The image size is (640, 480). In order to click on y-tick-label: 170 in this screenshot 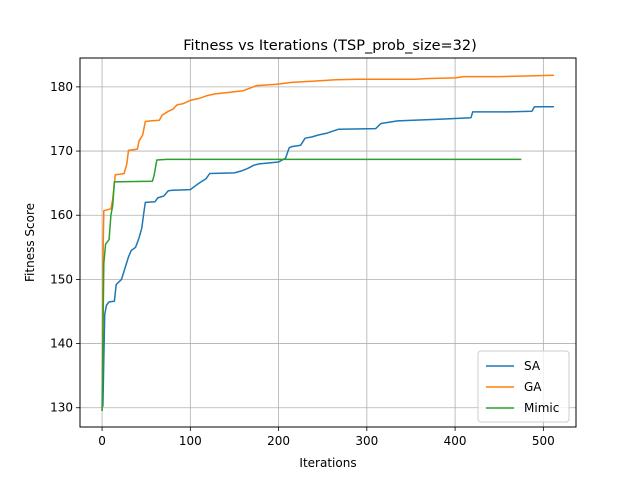, I will do `click(61, 151)`.